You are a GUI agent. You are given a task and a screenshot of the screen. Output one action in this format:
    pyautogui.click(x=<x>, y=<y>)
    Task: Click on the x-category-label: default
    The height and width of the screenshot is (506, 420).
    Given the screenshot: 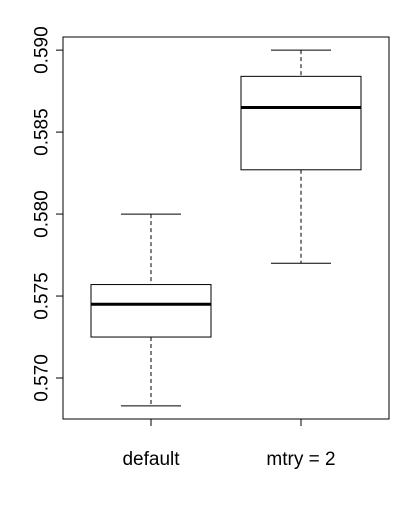 What is the action you would take?
    pyautogui.click(x=151, y=459)
    